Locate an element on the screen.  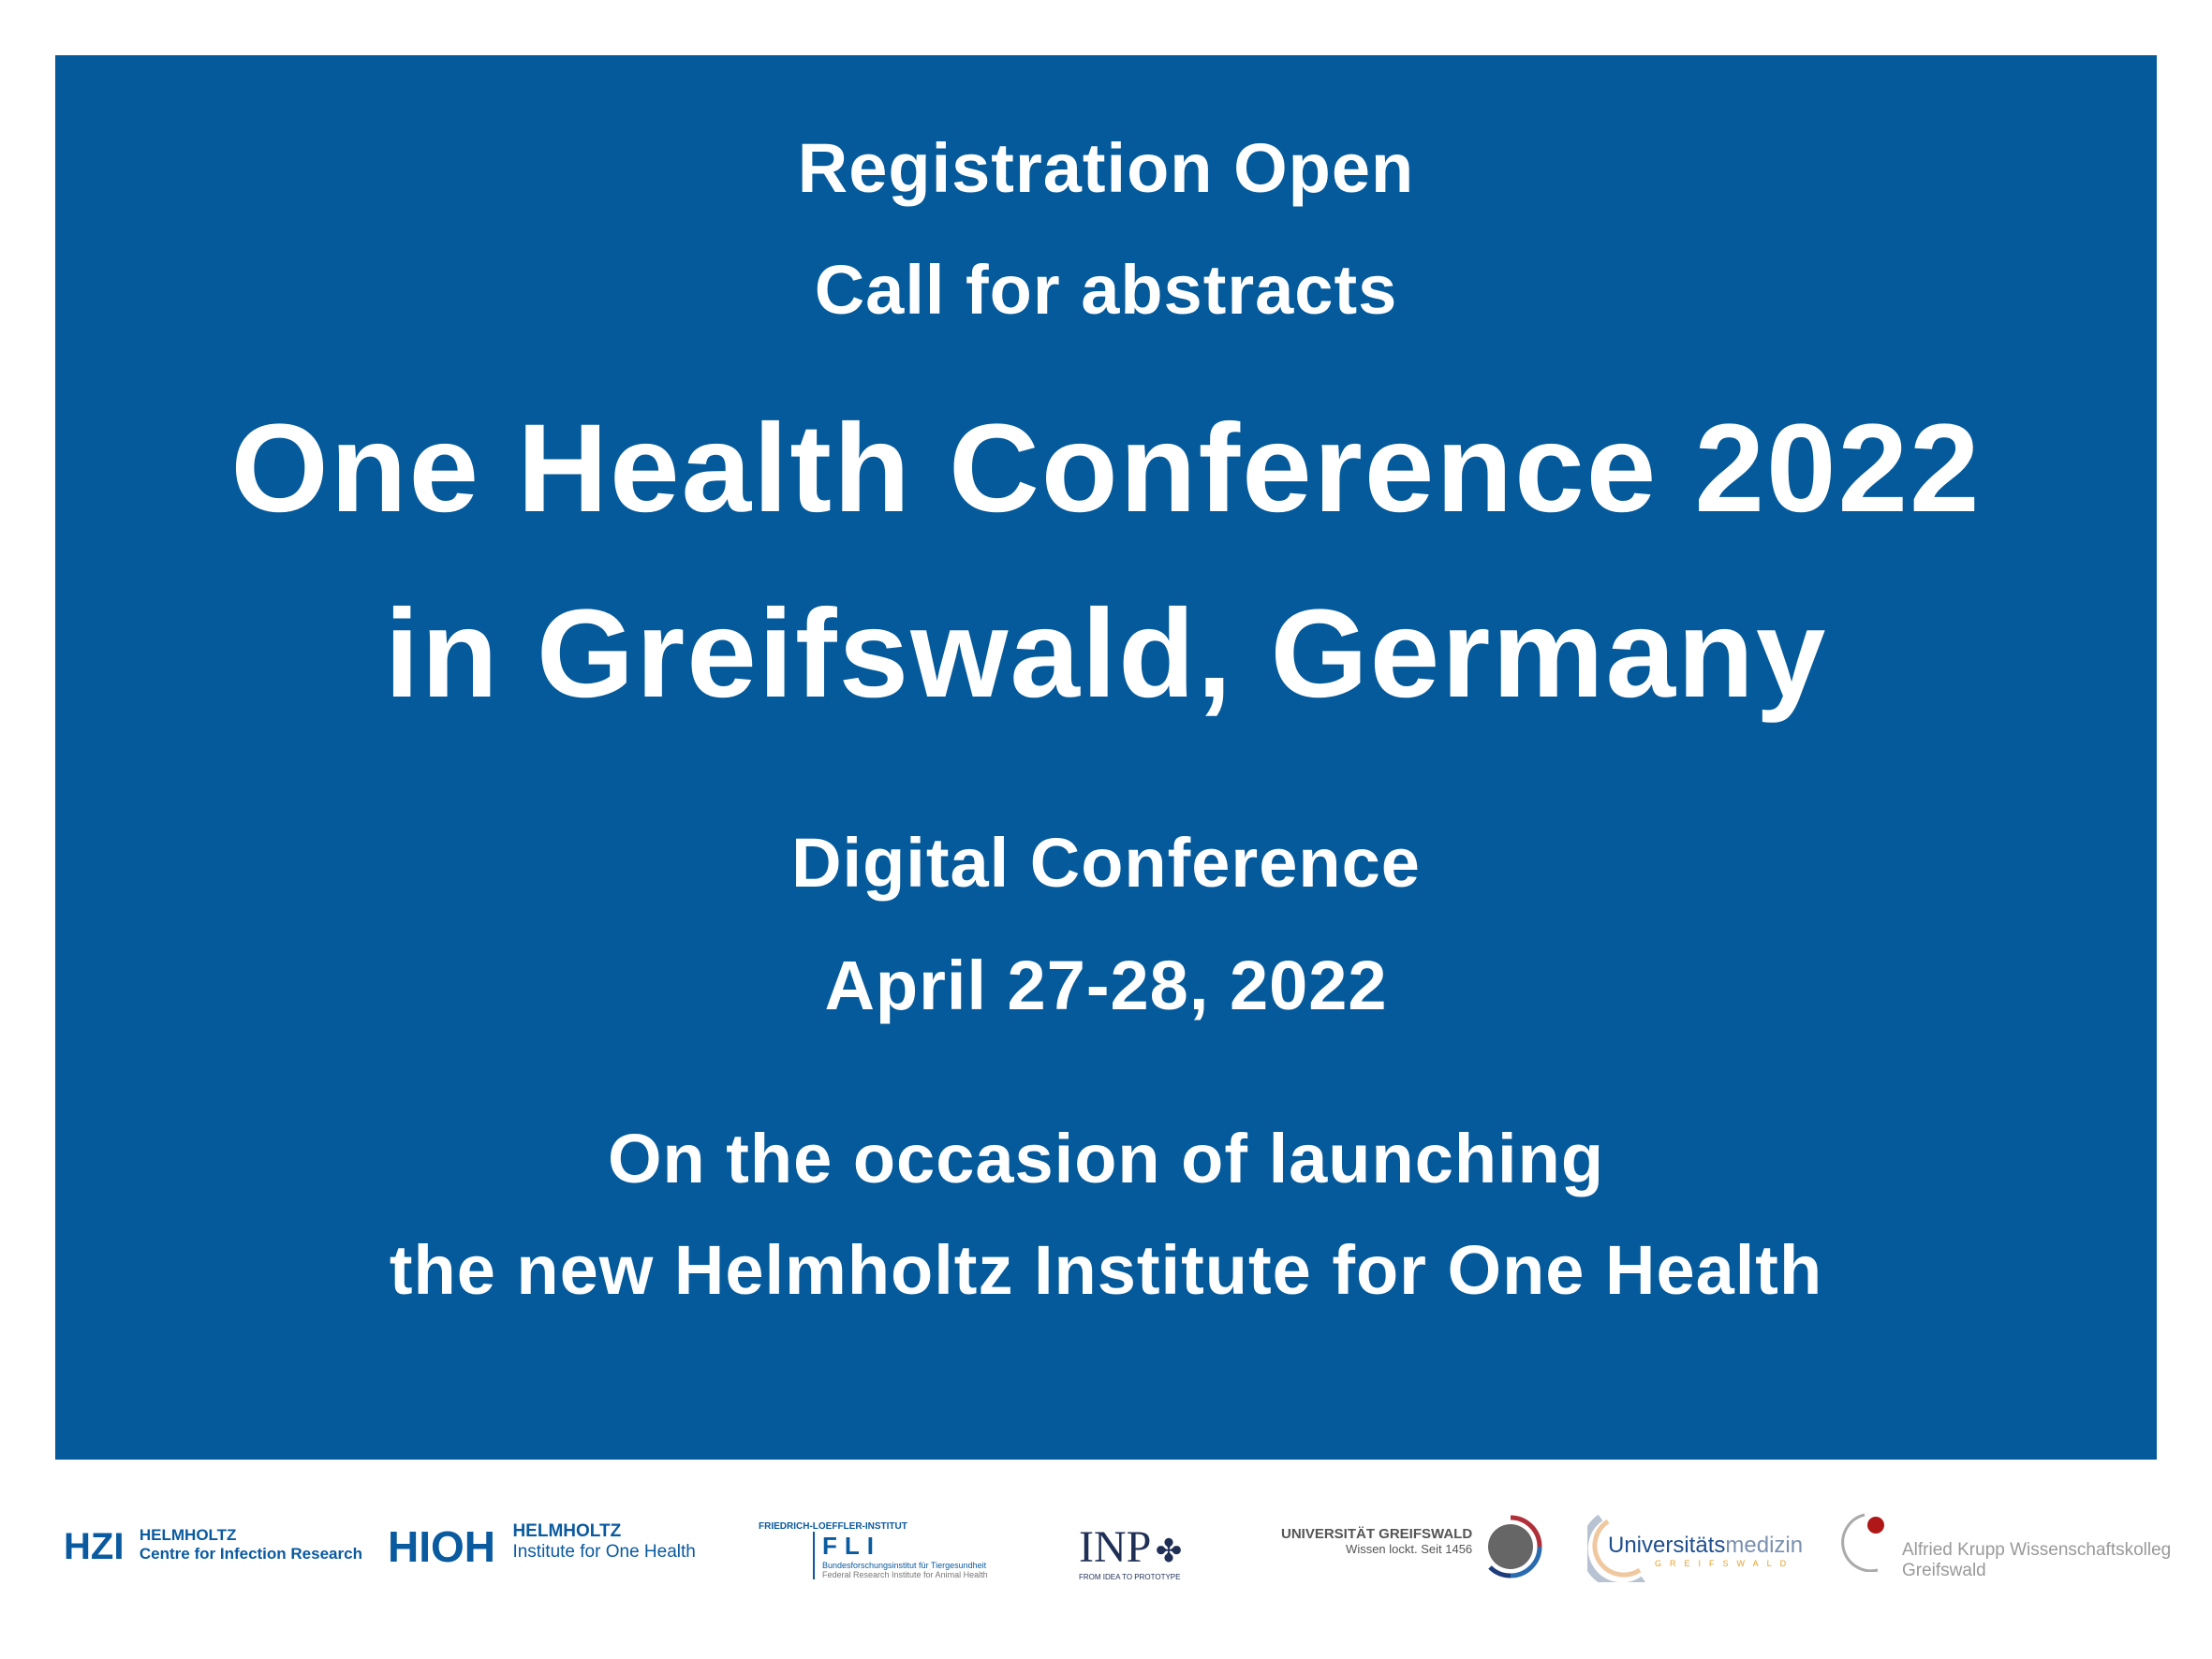
unimed-sub: GREIFSWALD is located at coordinates (1725, 1563).